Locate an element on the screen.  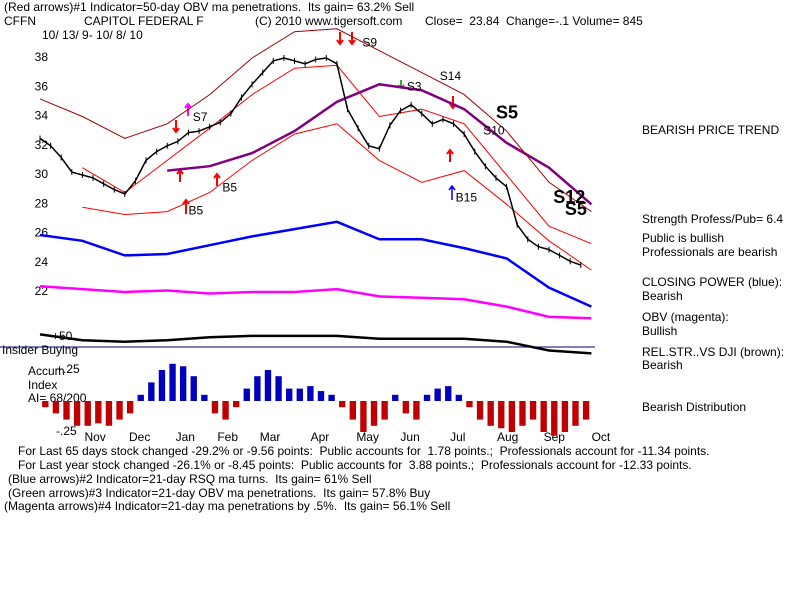
signal-arrow is located at coordinates (452, 192).